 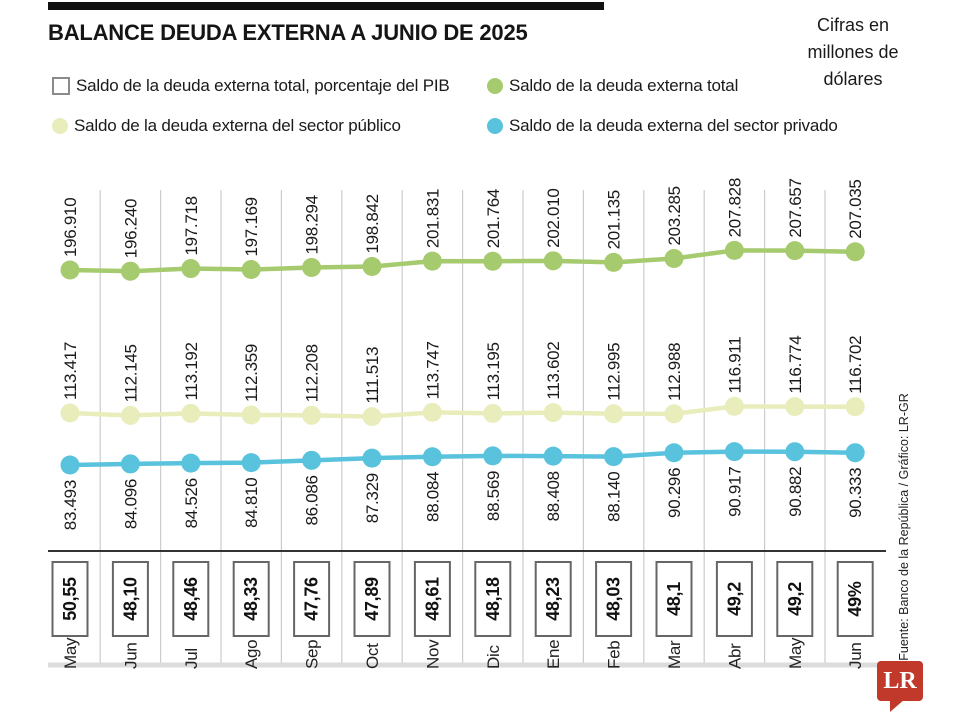 What do you see at coordinates (312, 224) in the screenshot?
I see `data-label: 198.294` at bounding box center [312, 224].